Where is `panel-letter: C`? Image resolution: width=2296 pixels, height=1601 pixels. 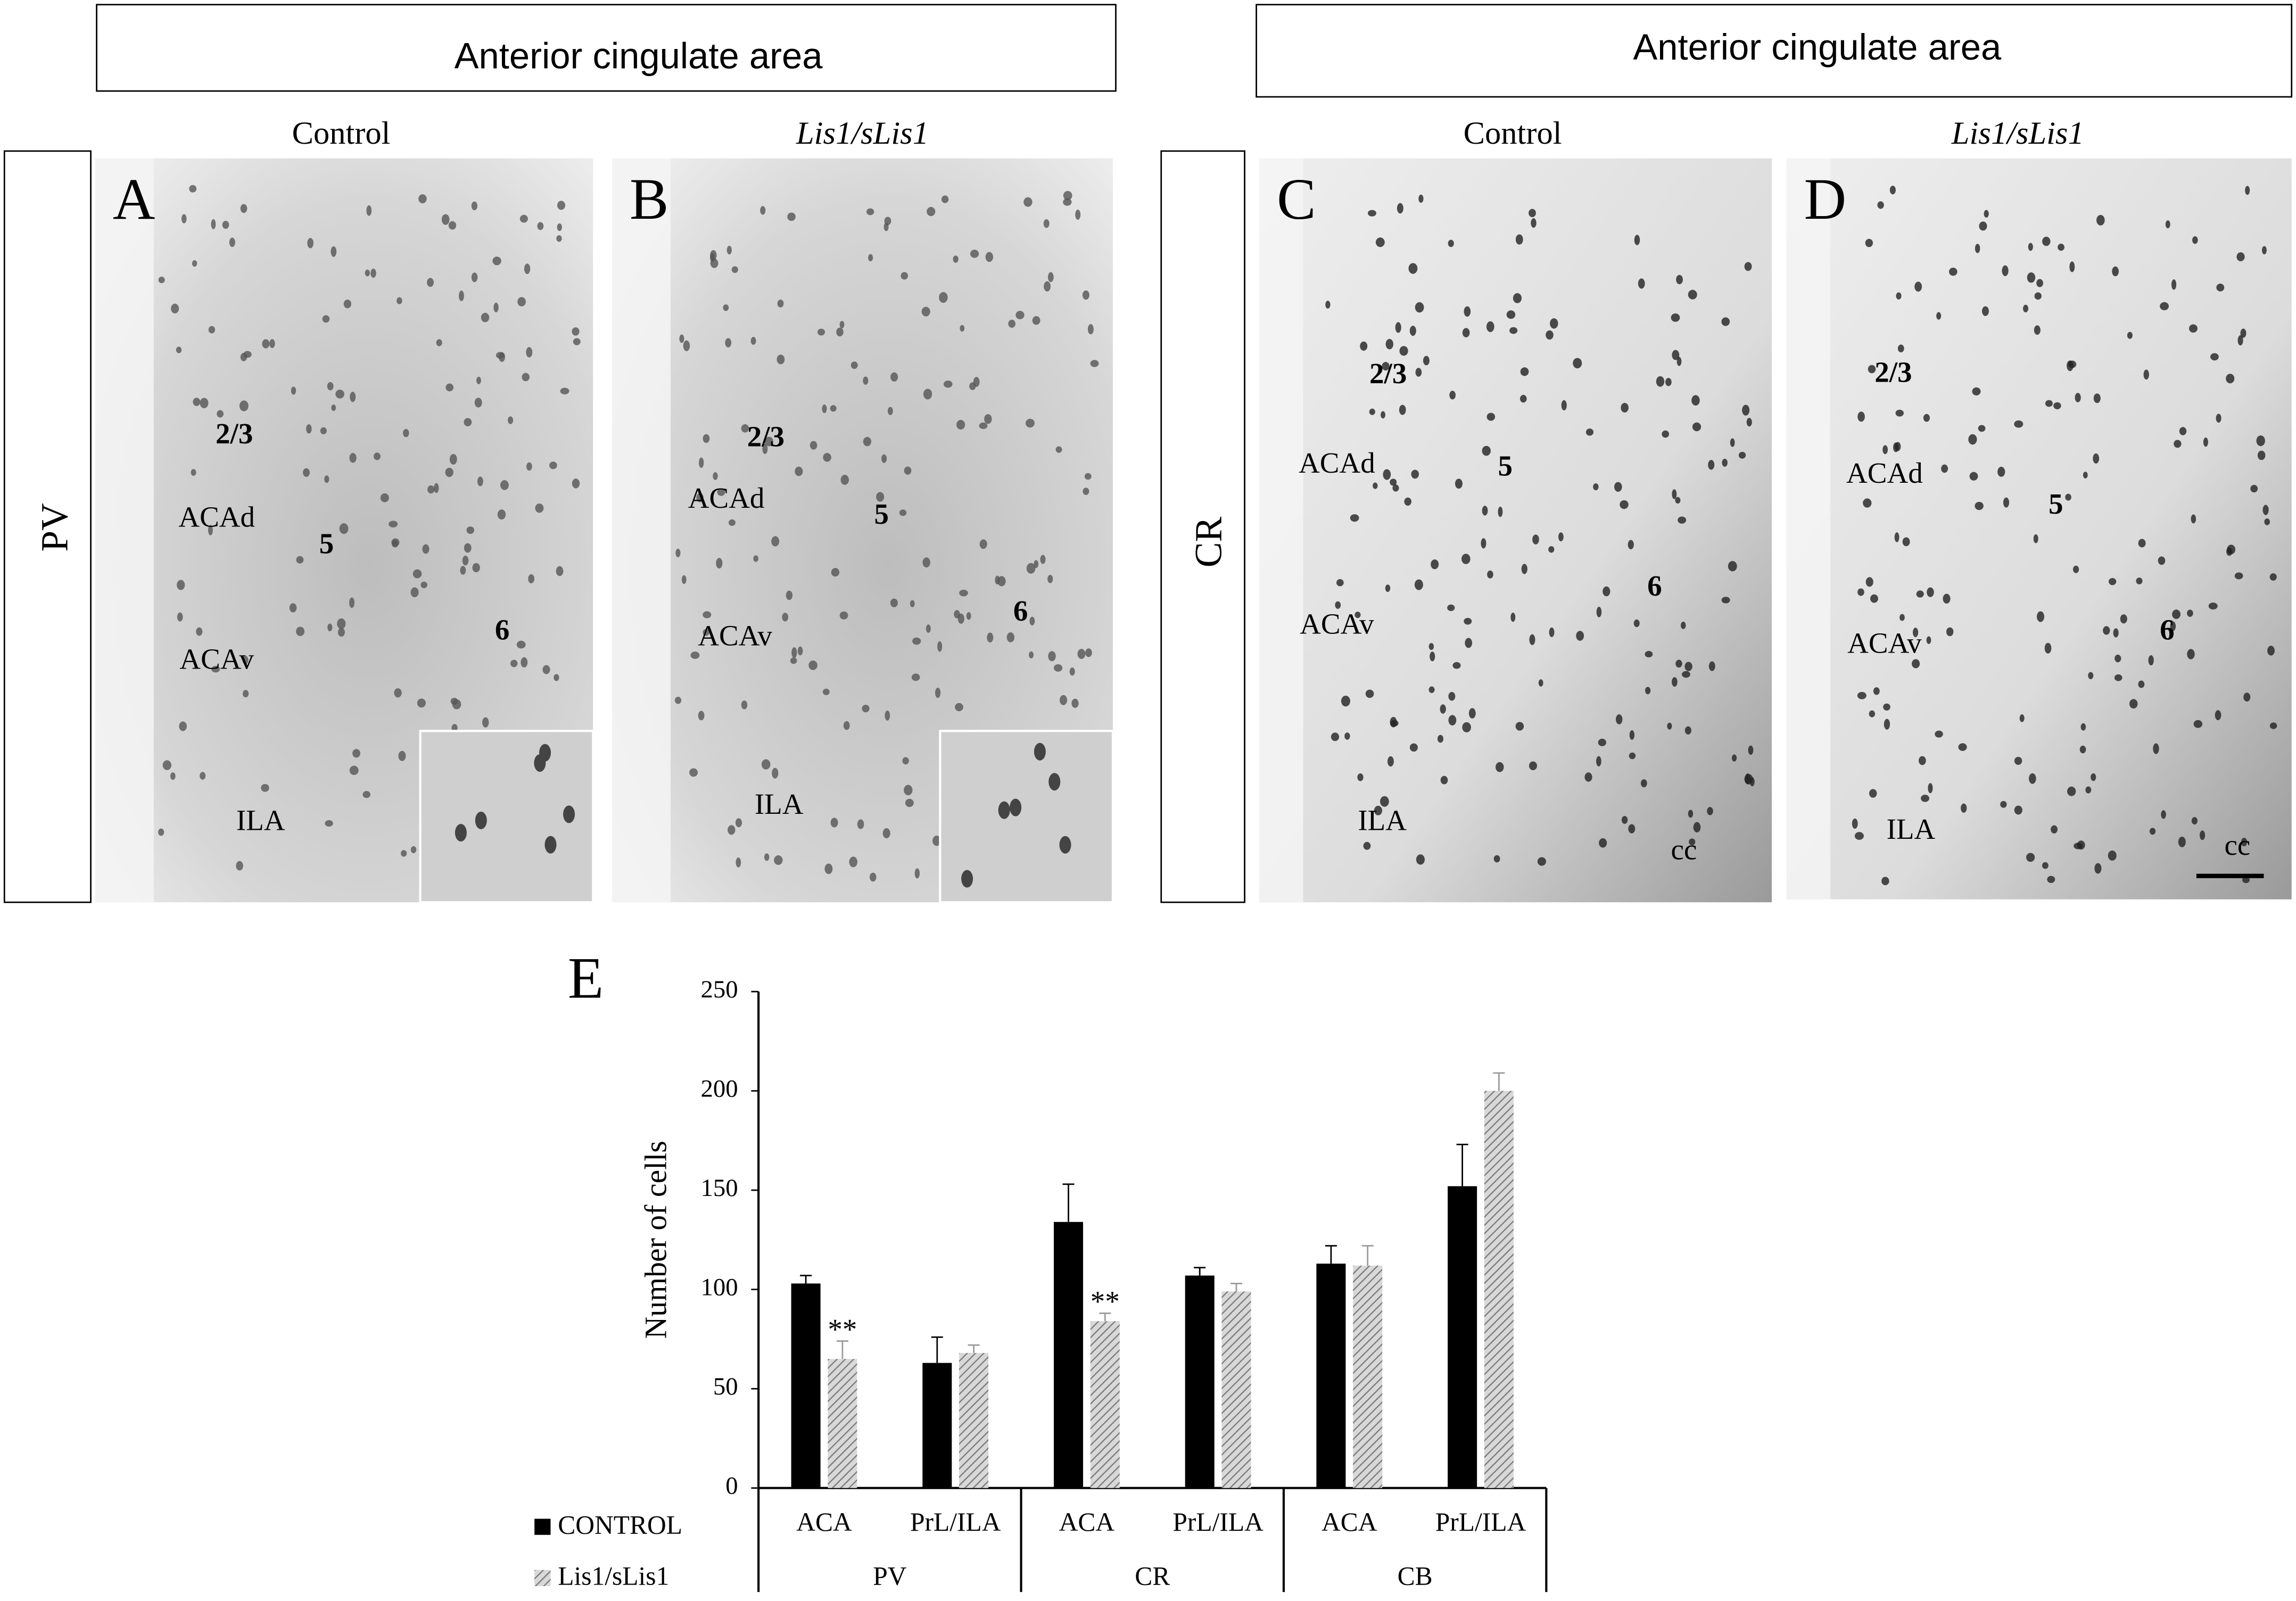
panel-letter: C is located at coordinates (1296, 199).